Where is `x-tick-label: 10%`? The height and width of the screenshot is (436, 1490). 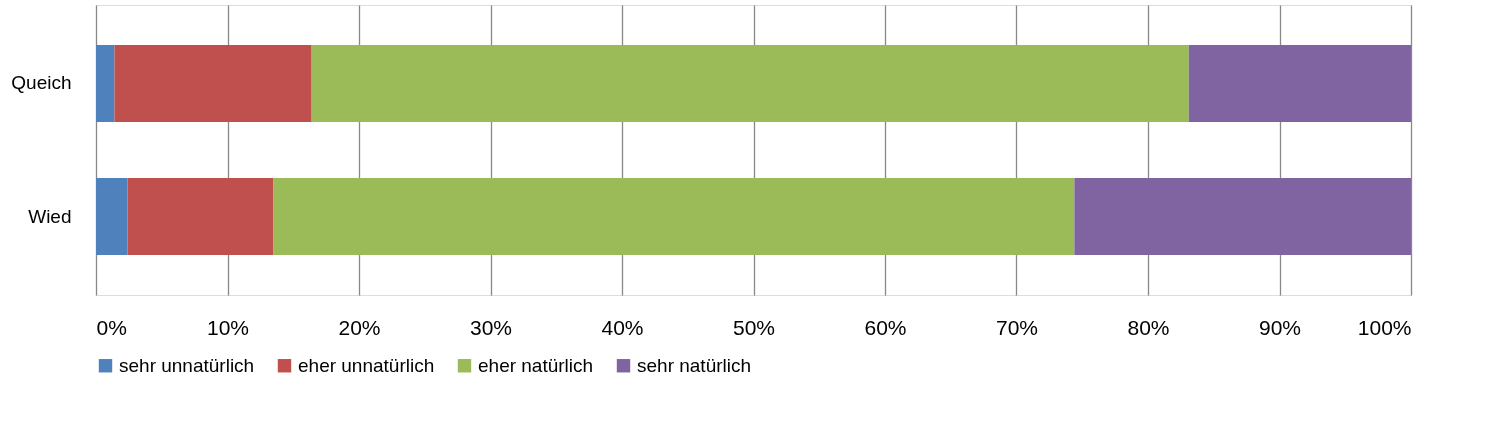 x-tick-label: 10% is located at coordinates (228, 327).